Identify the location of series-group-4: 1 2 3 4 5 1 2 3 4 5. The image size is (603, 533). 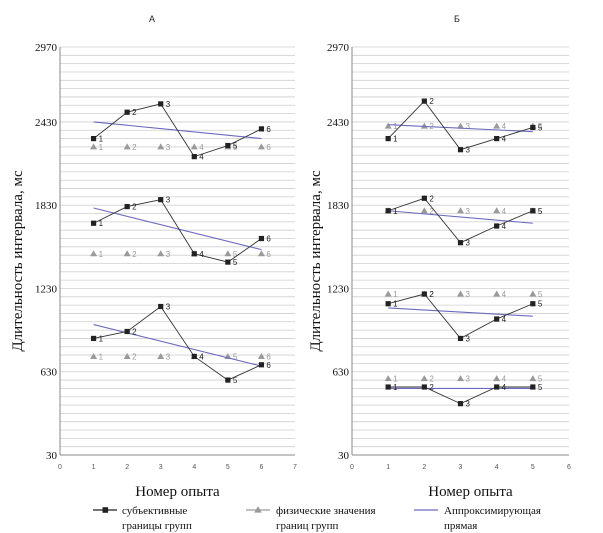
(463, 392).